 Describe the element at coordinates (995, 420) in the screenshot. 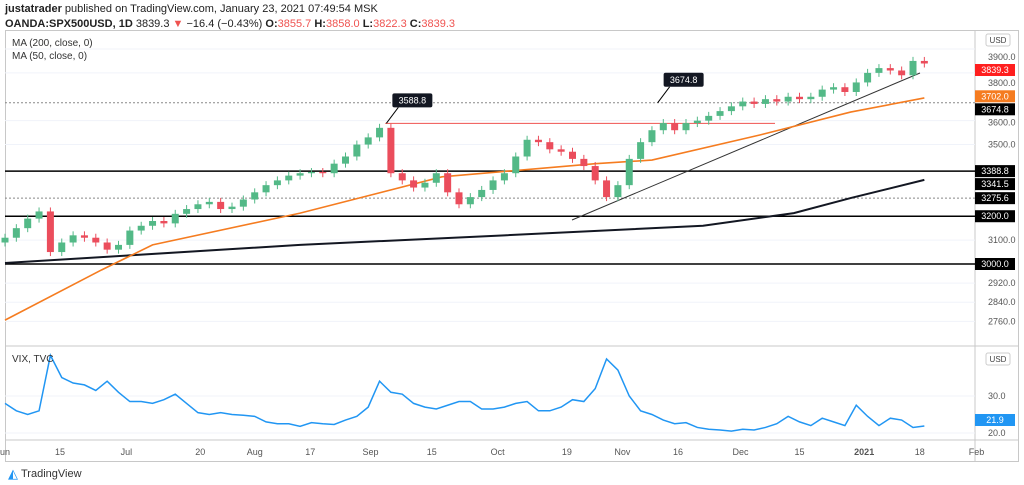

I see `vix-last-badge` at that location.